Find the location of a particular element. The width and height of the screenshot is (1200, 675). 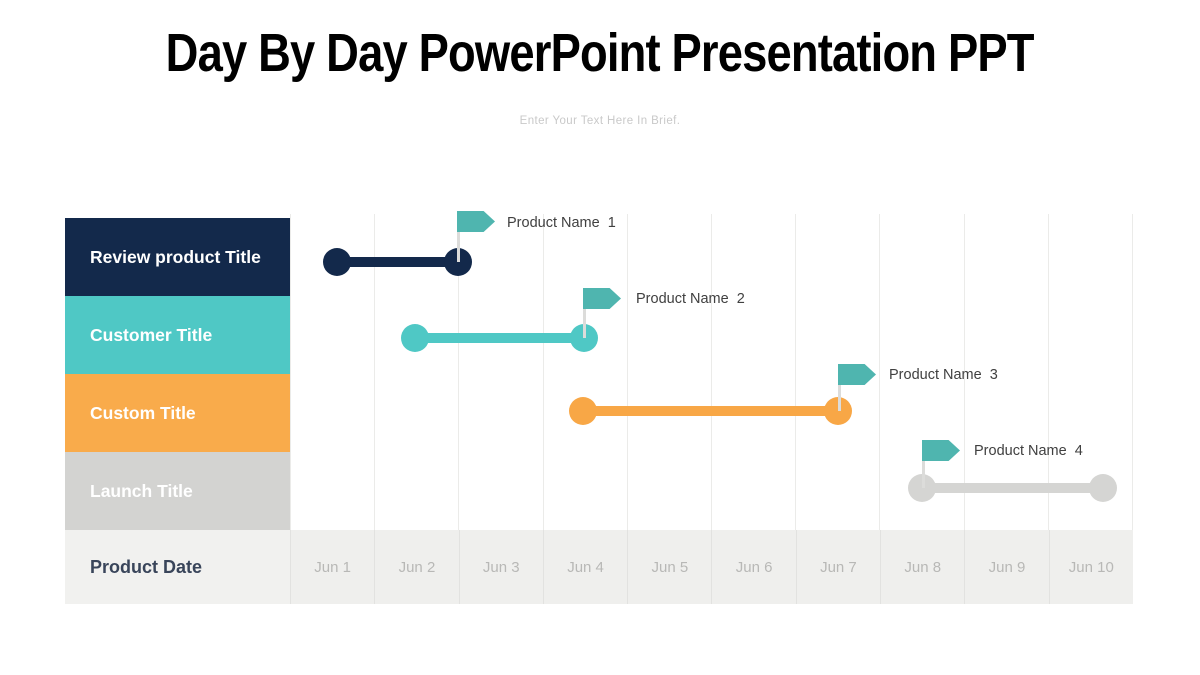

slide-title: Day By Day PowerPoint Presentation PPT is located at coordinates (600, 53).